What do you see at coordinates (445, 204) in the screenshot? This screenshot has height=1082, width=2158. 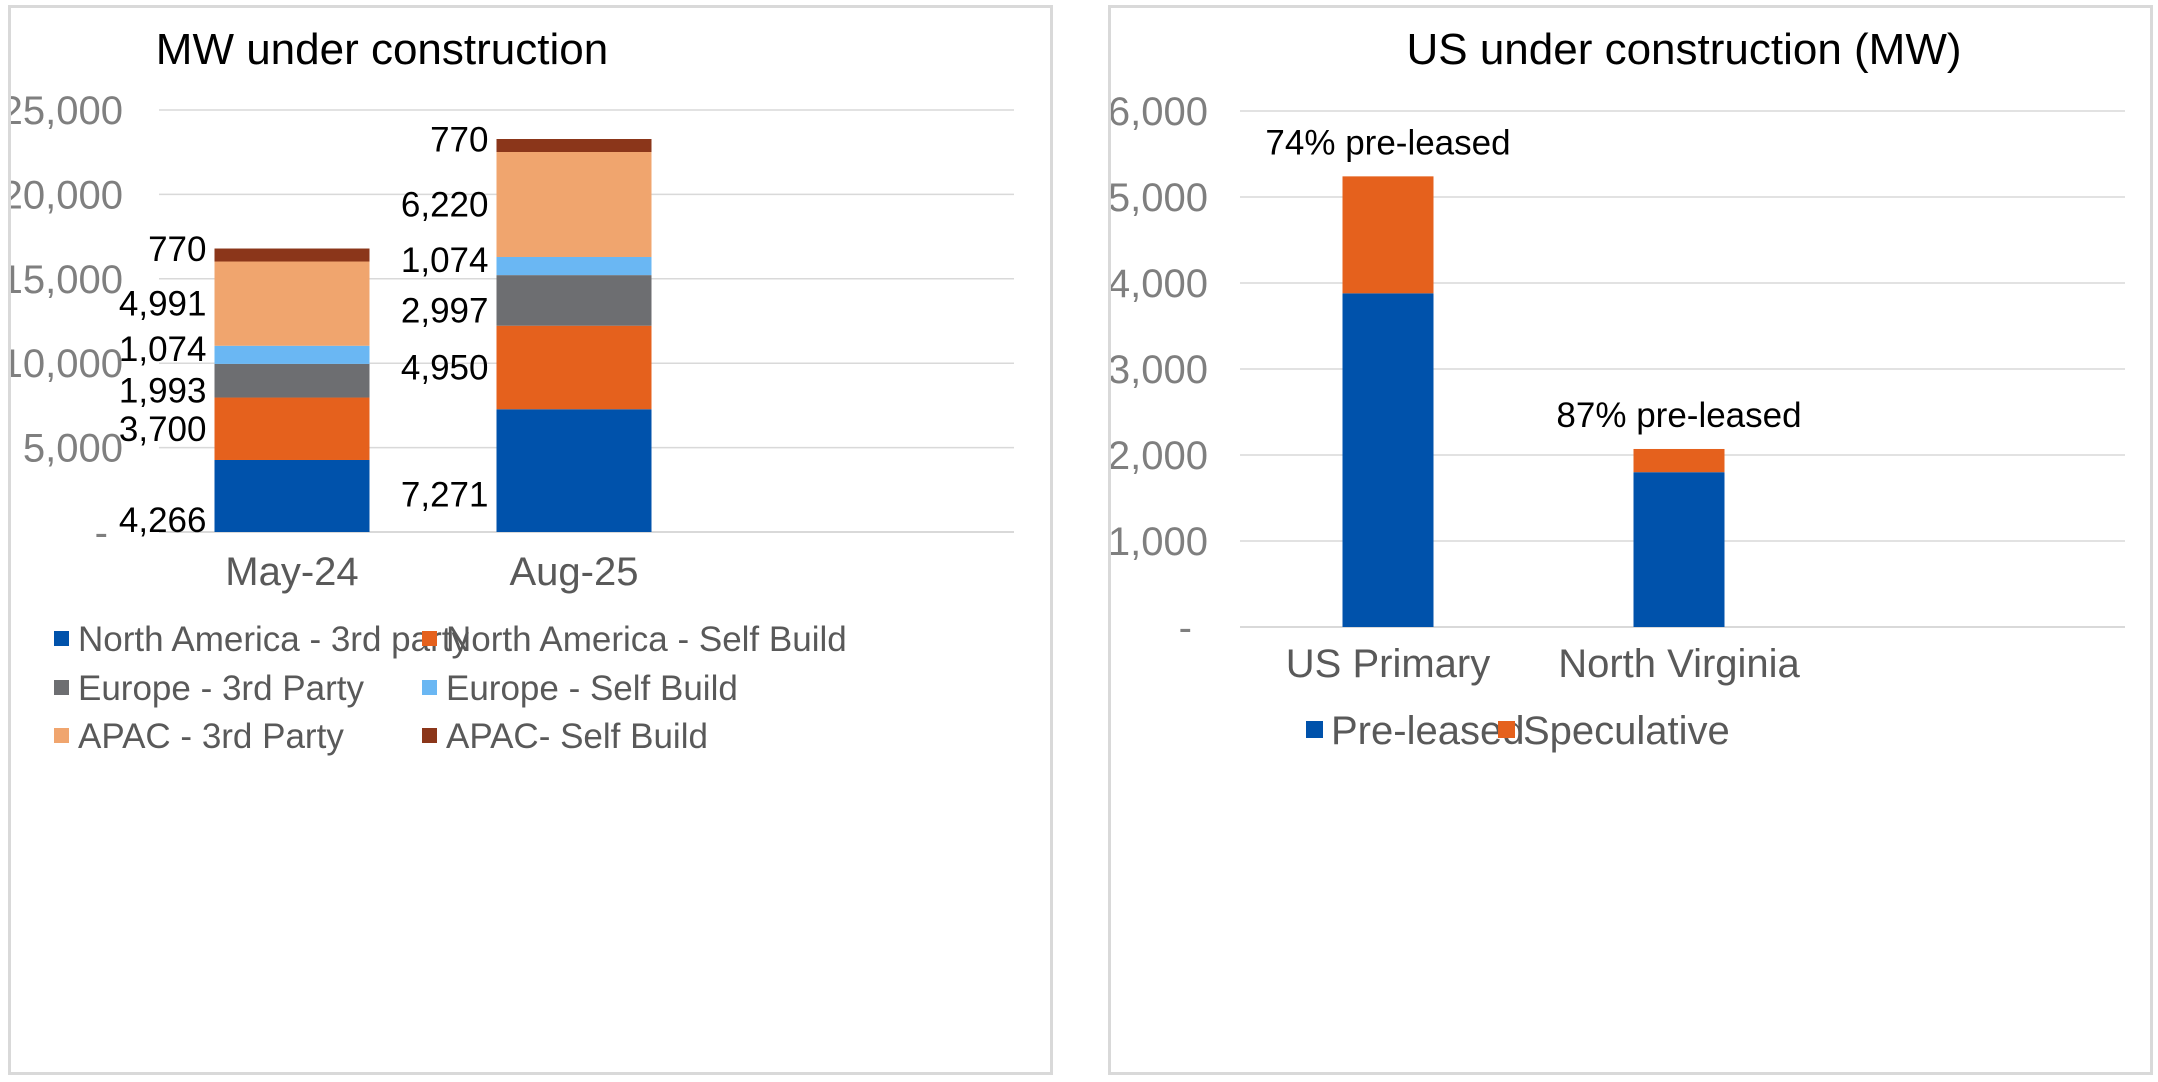 I see `data-label: 6,220` at bounding box center [445, 204].